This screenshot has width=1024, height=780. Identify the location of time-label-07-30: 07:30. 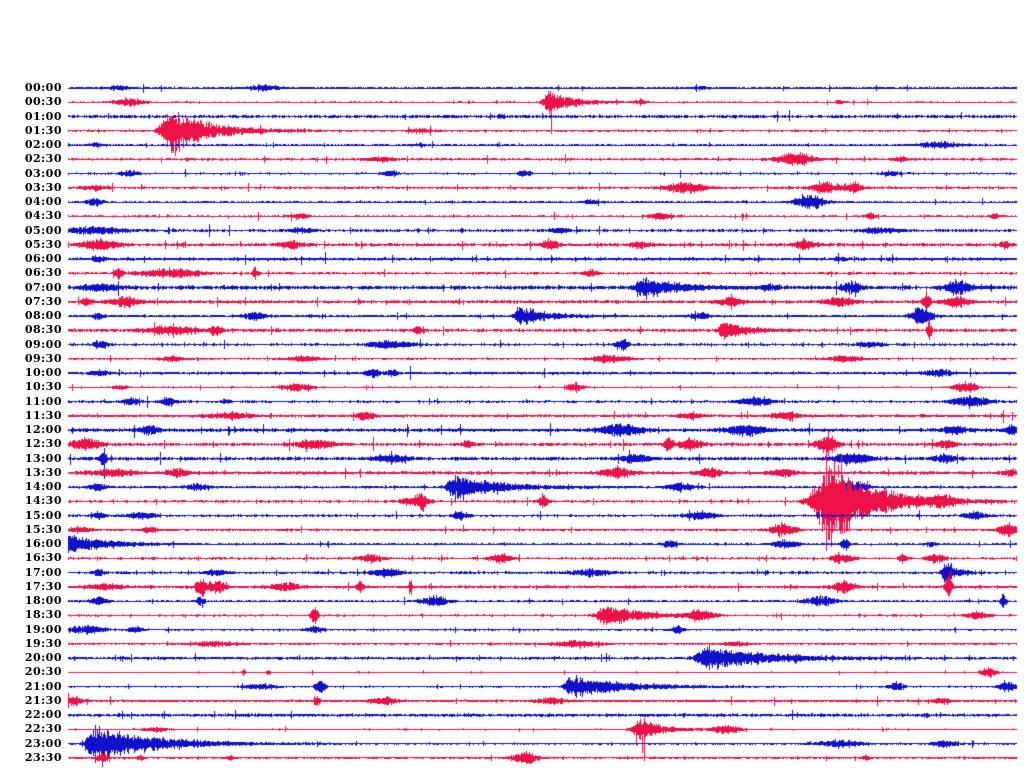
(43, 301).